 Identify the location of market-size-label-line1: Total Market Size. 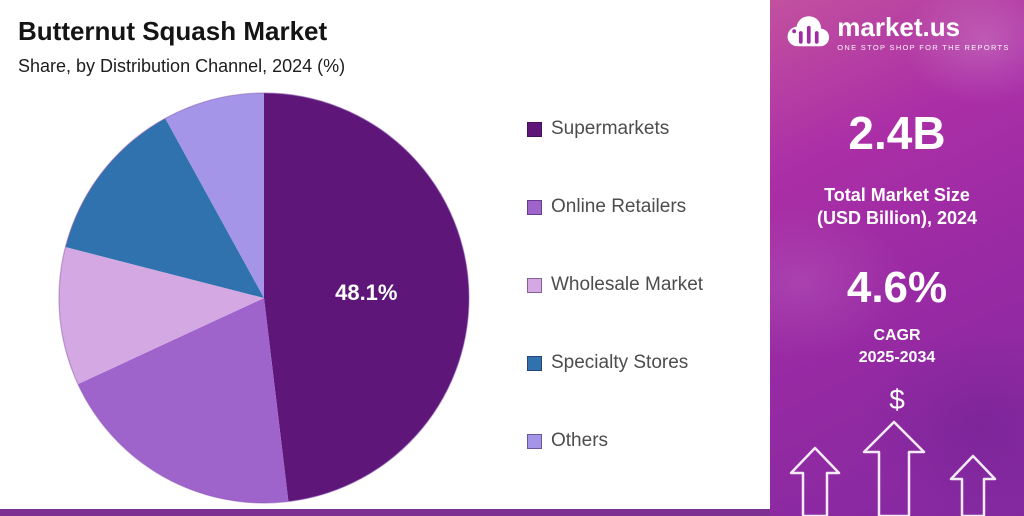
(897, 195).